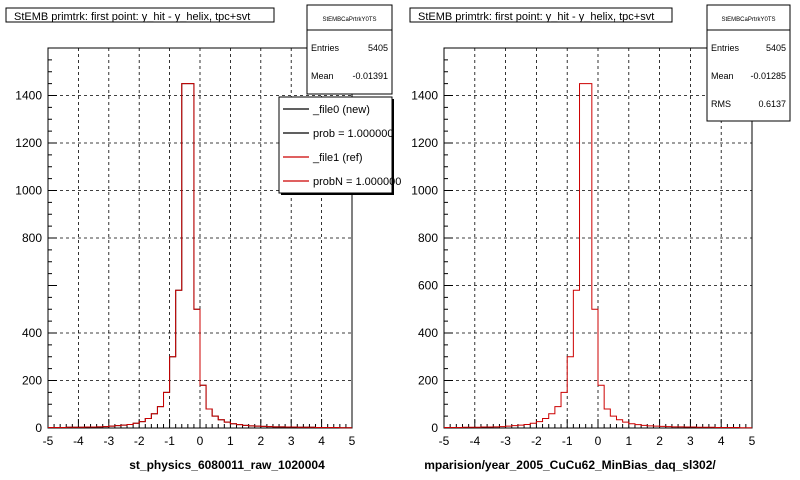 The height and width of the screenshot is (480, 800). Describe the element at coordinates (349, 49) in the screenshot. I see `p0-stats-box` at that location.